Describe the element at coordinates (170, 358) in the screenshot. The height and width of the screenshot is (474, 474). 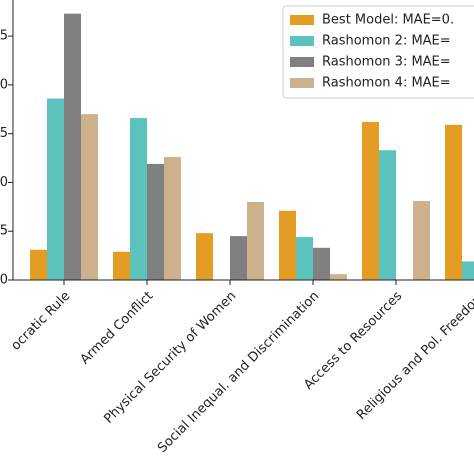
I see `x-tick-label: Physical Security of Women` at that location.